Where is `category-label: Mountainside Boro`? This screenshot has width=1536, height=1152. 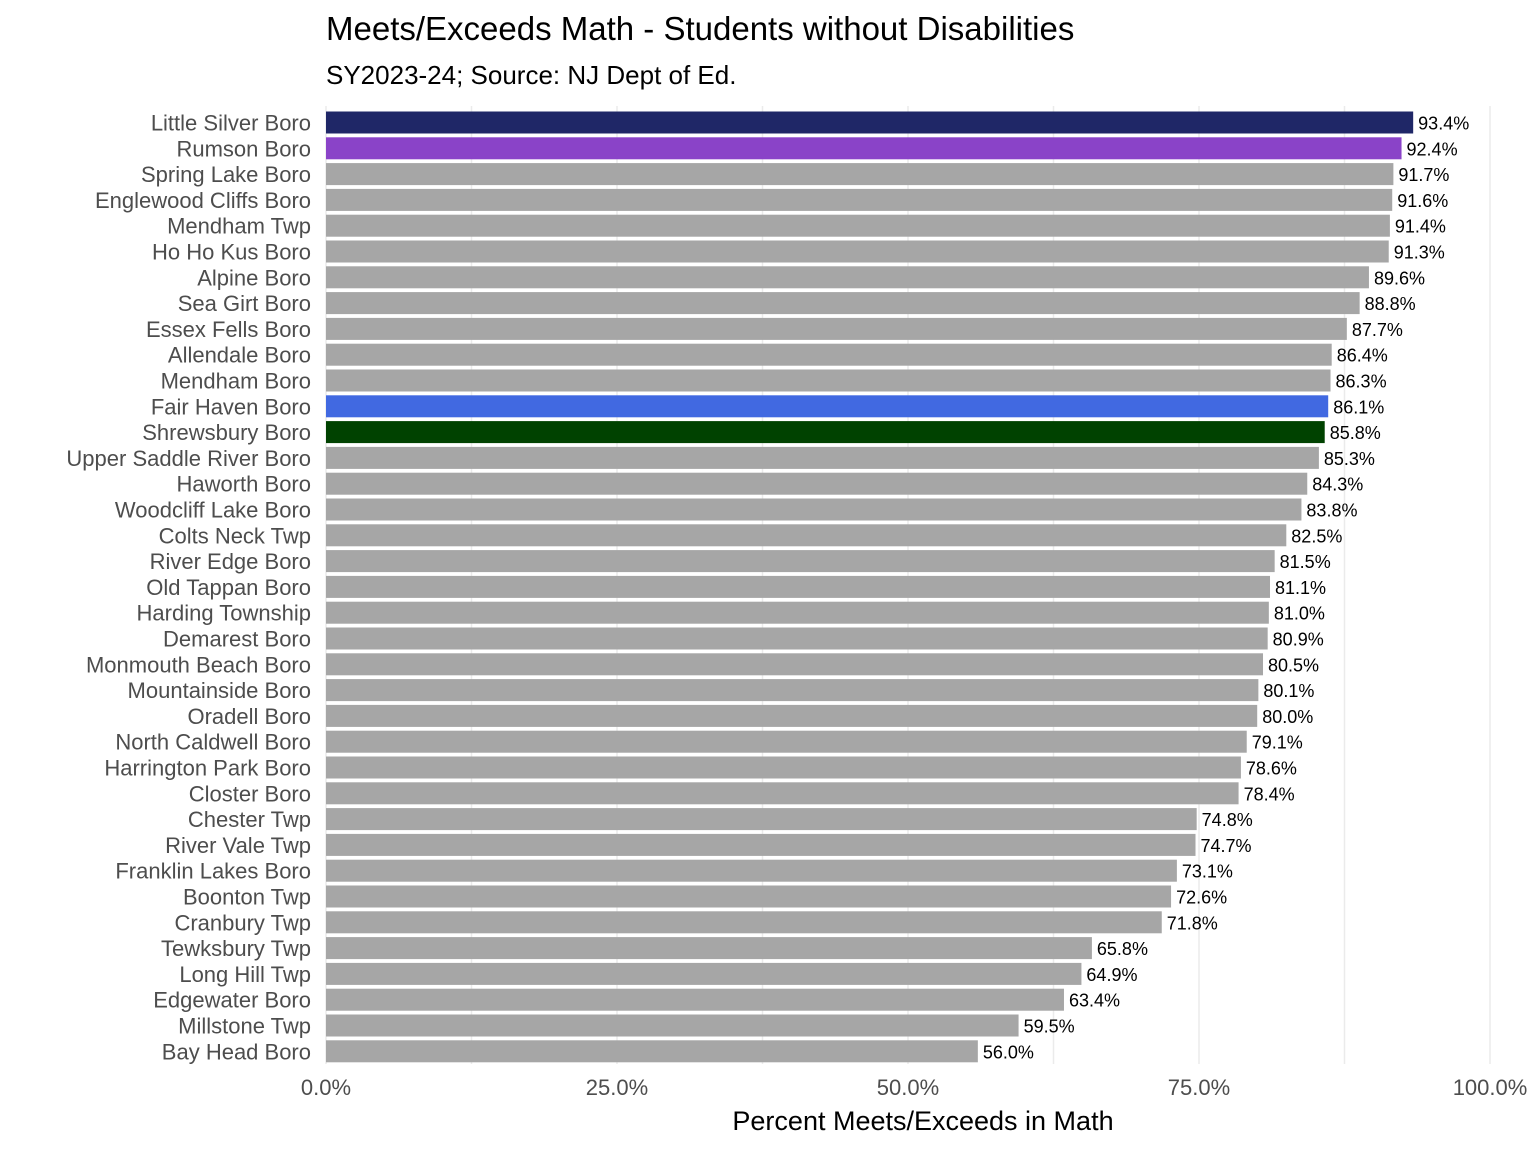 category-label: Mountainside Boro is located at coordinates (219, 690).